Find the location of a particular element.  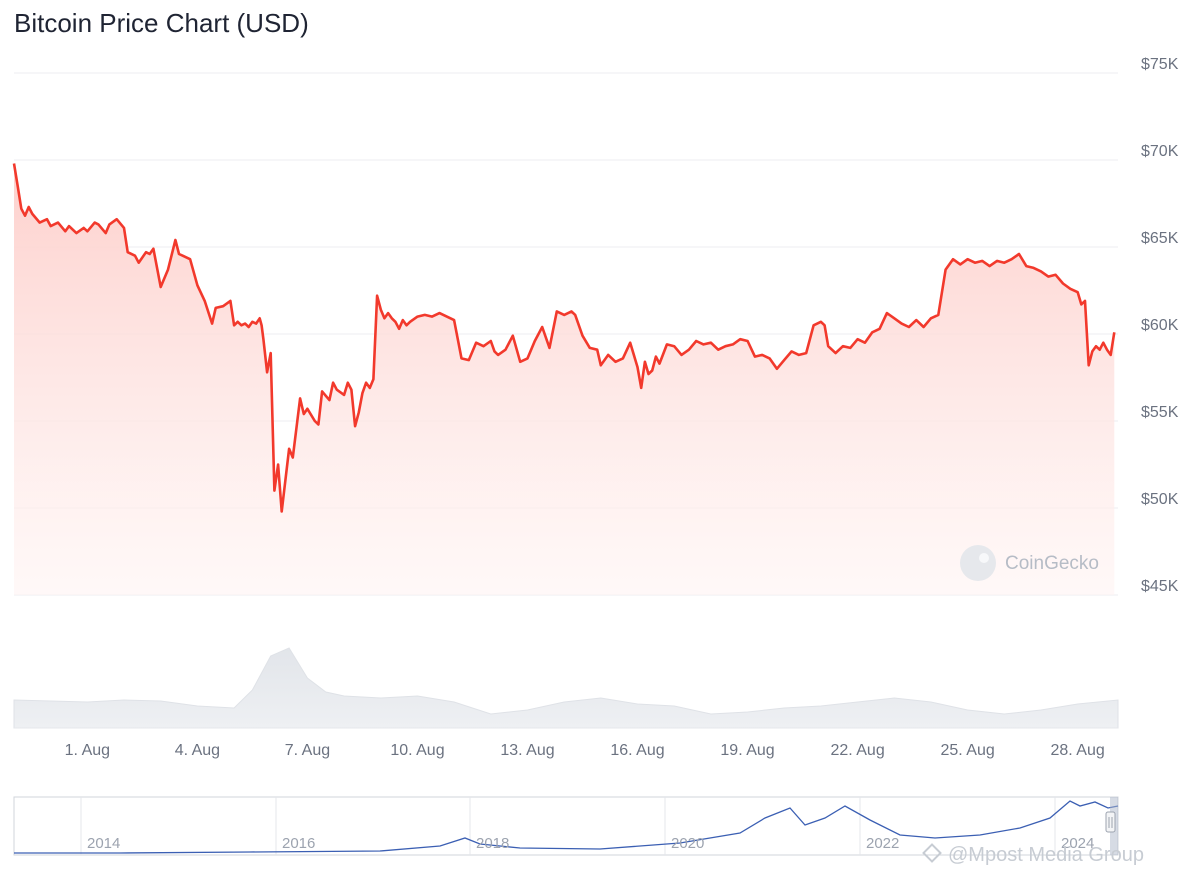

y-tick-label: $75K is located at coordinates (1160, 64).